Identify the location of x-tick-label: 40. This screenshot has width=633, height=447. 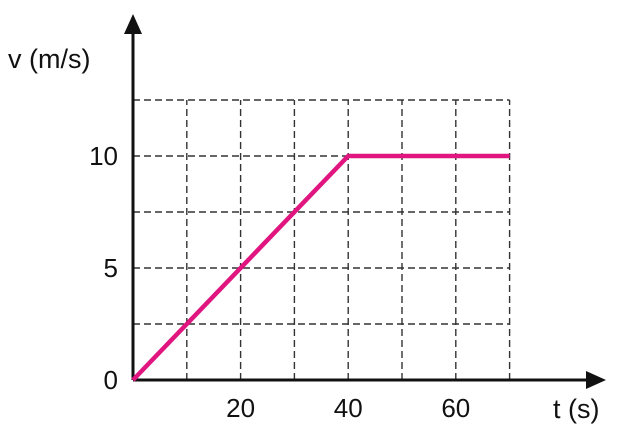
(348, 408).